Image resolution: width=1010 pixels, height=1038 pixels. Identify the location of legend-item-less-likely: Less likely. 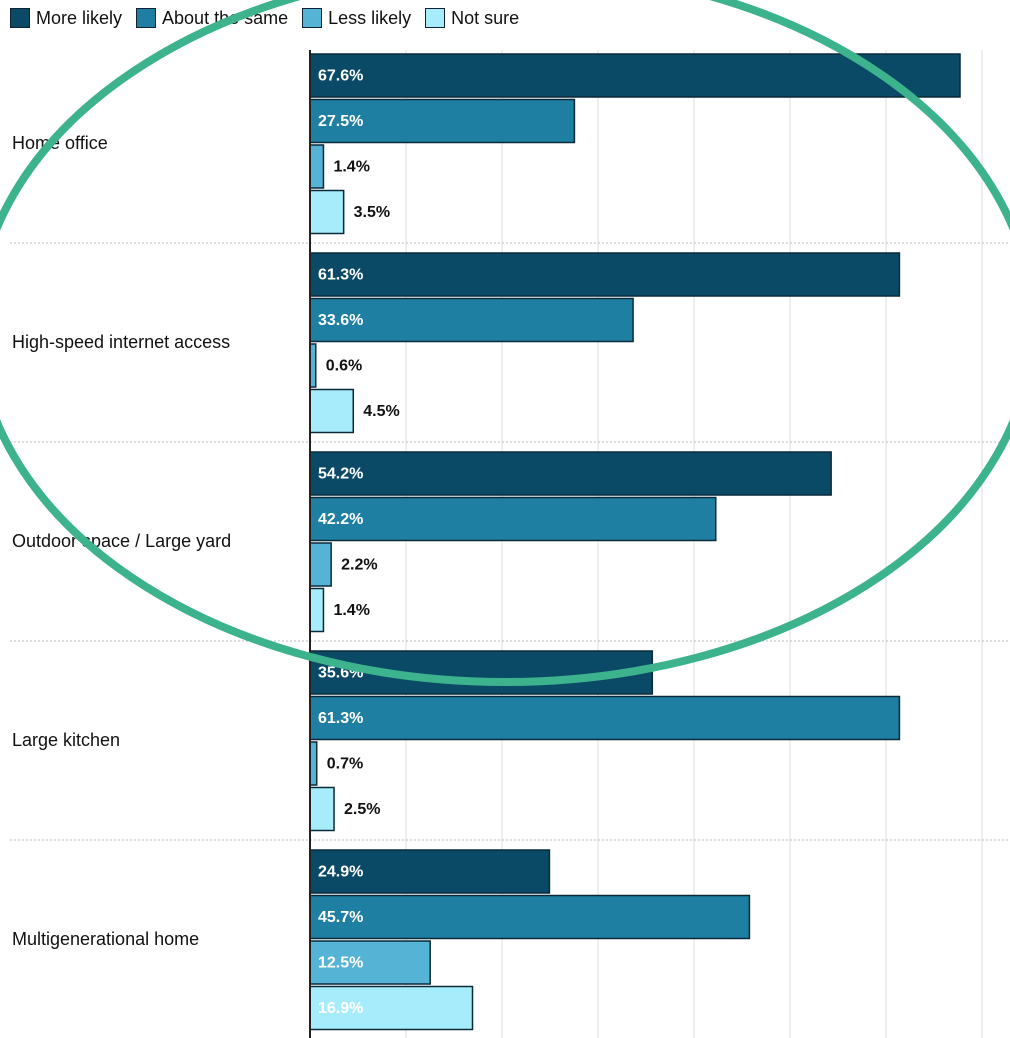
(356, 18).